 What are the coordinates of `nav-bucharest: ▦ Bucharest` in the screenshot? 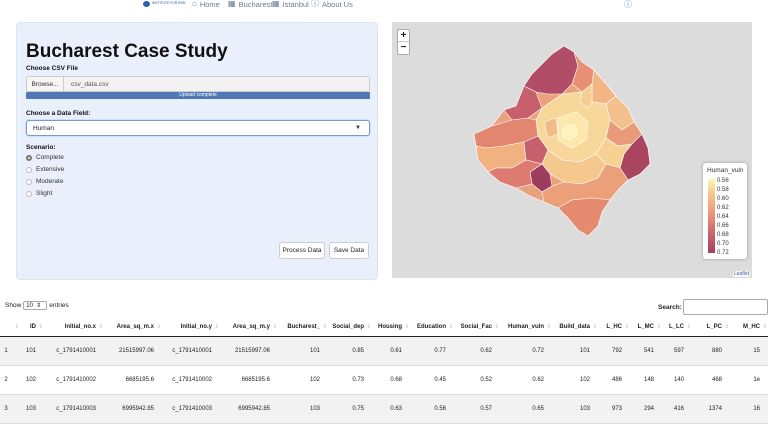 It's located at (250, 4).